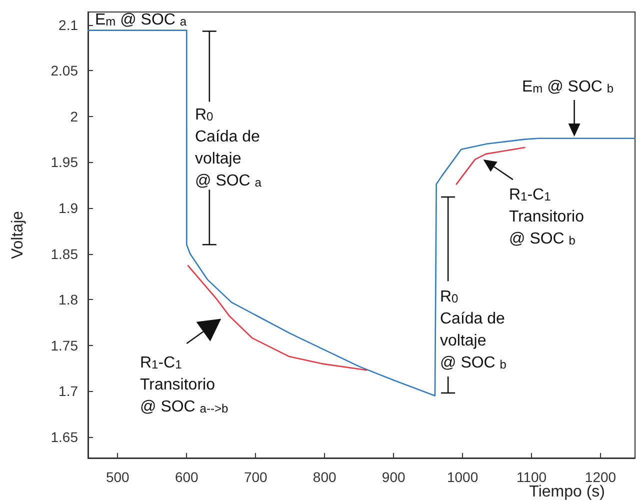 This screenshot has width=636, height=504. What do you see at coordinates (184, 385) in the screenshot?
I see `annotation: R1-C1 Transitorio @ SOC a-->b` at bounding box center [184, 385].